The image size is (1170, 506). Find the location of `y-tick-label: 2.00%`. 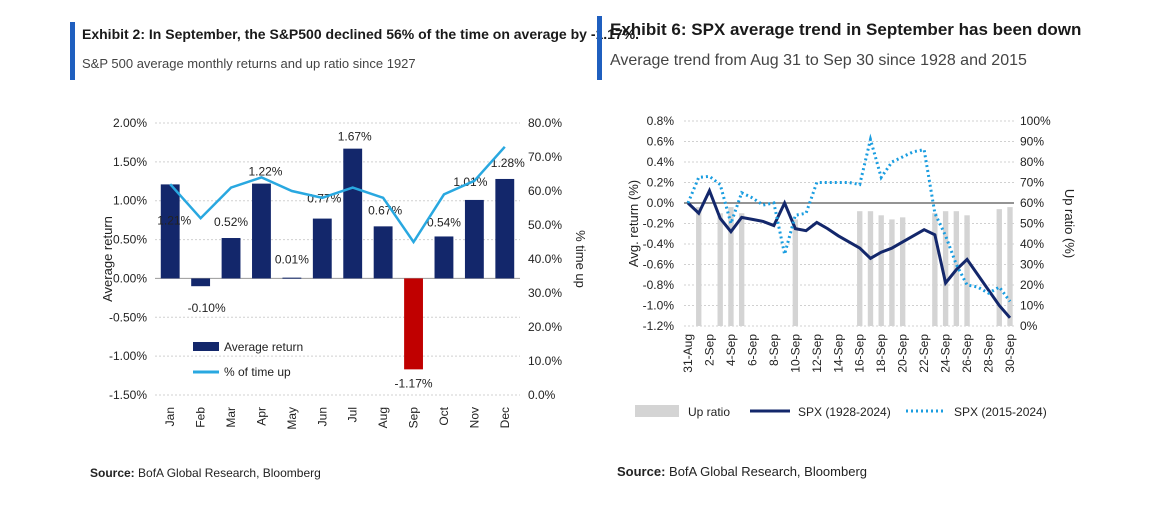

y-tick-label: 2.00% is located at coordinates (130, 123).